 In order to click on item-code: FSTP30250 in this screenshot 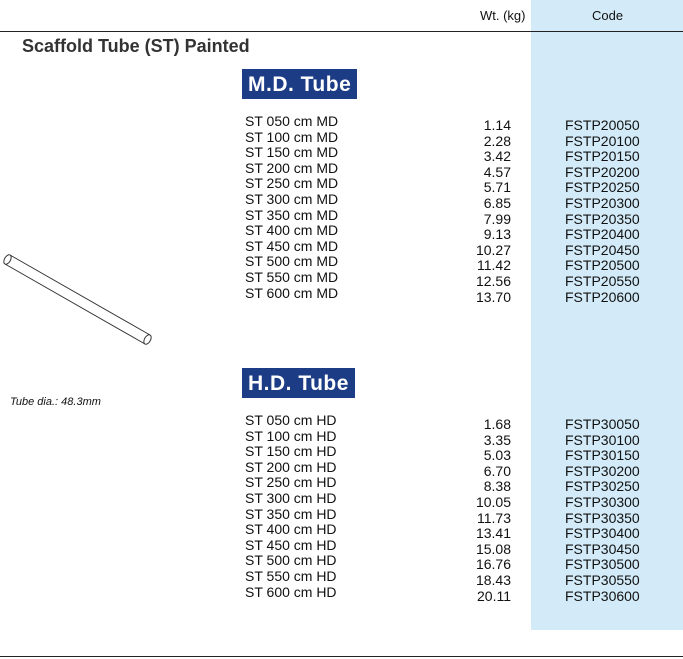, I will do `click(602, 486)`.